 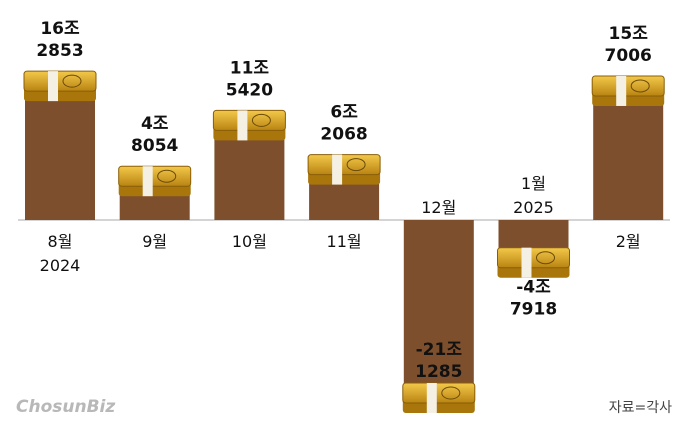 I want to click on category-label-line: 1월, so click(x=533, y=183).